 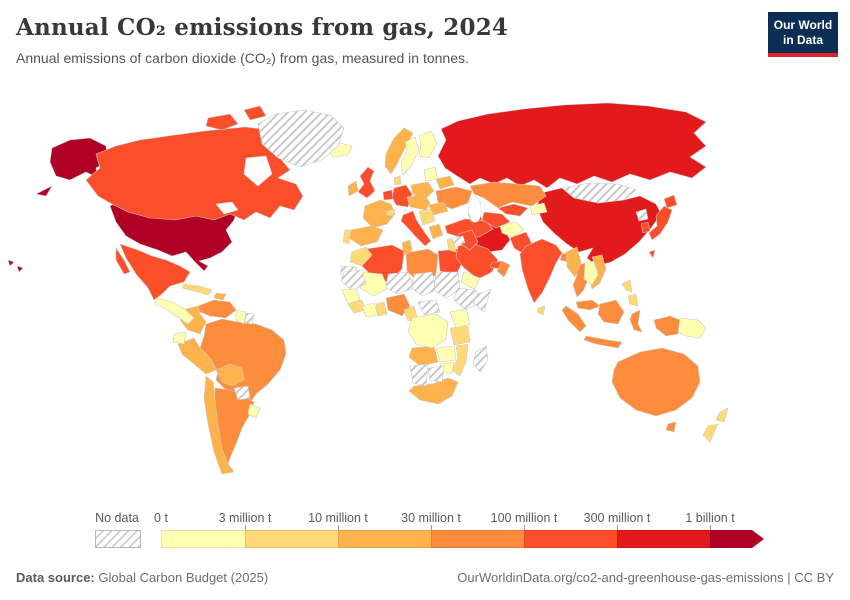 What do you see at coordinates (203, 539) in the screenshot?
I see `legend-bin-0-3M` at bounding box center [203, 539].